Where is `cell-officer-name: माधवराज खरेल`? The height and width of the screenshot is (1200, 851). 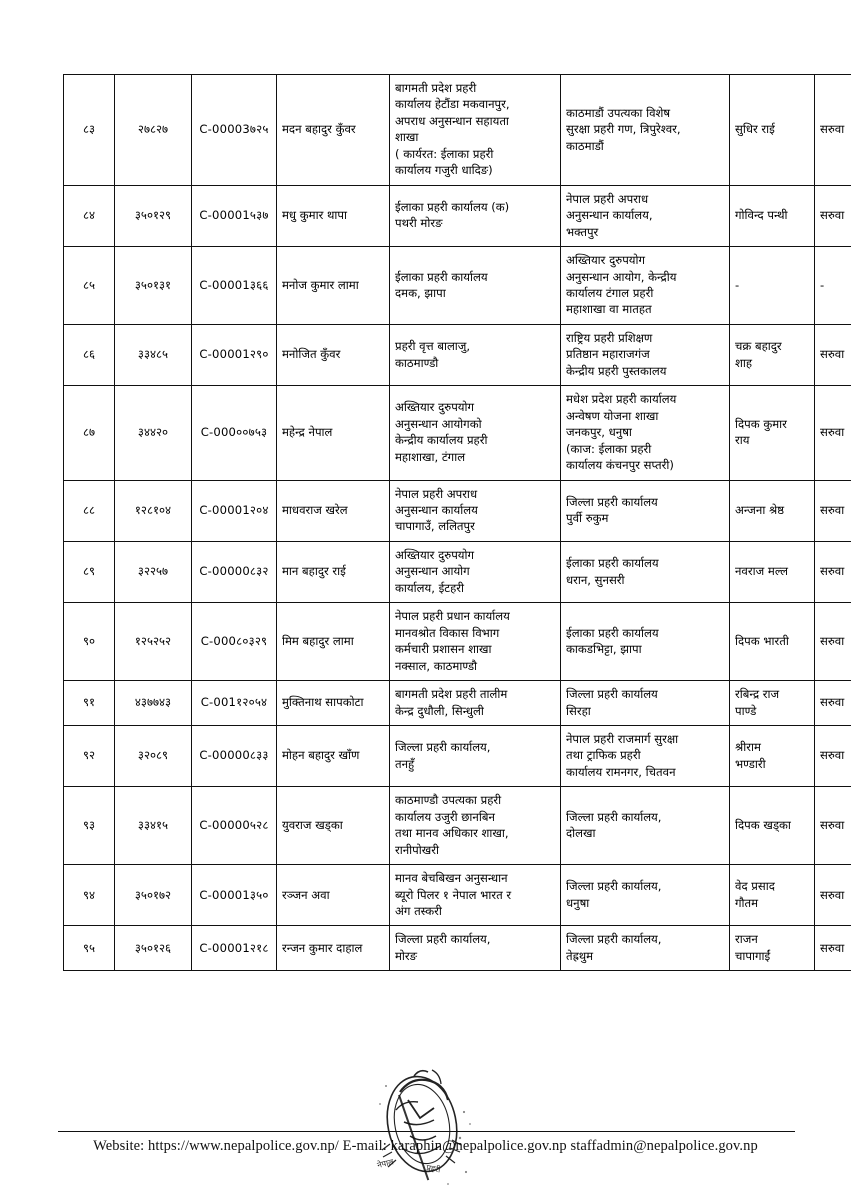 cell-officer-name: माधवराज खरेल is located at coordinates (333, 510).